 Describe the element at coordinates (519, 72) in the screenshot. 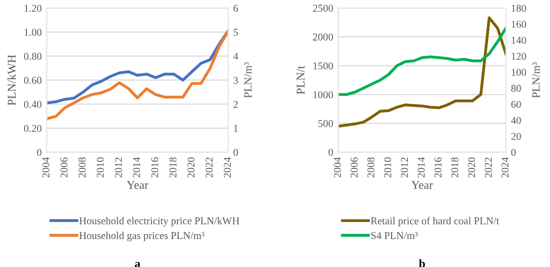

I see `y2-tick-label: 100` at that location.